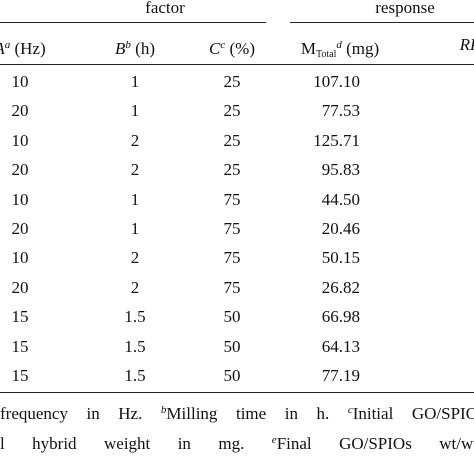 The height and width of the screenshot is (474, 474). What do you see at coordinates (447, 45) in the screenshot?
I see `column-header: RP` at bounding box center [447, 45].